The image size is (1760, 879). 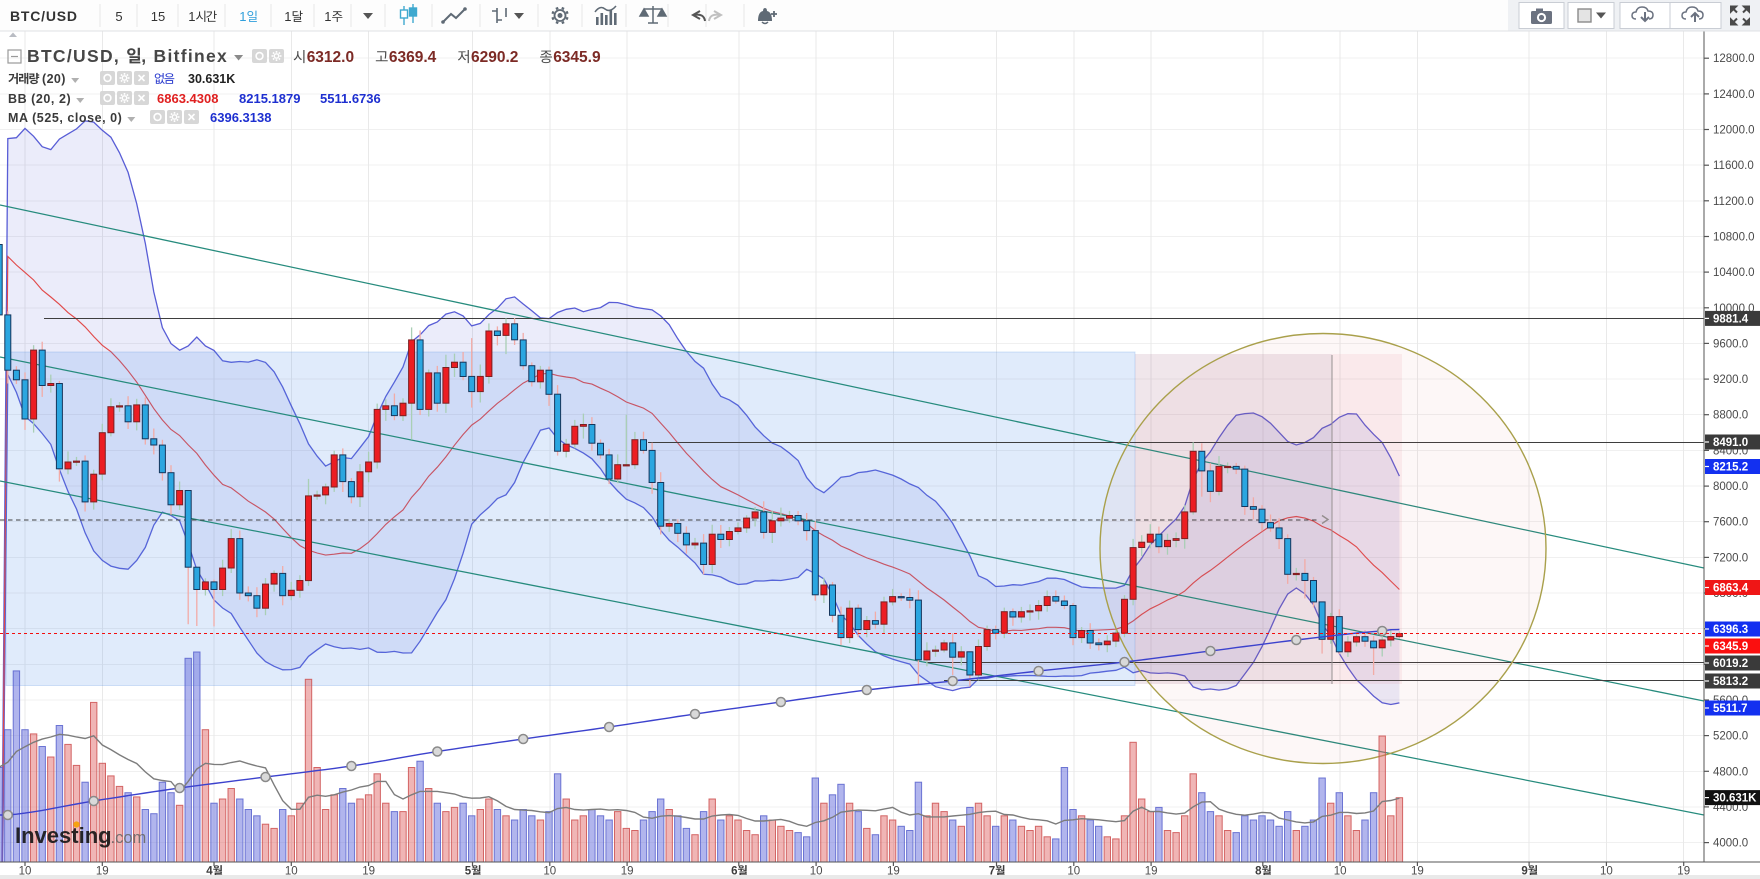 I want to click on svg-text: .com, so click(x=129, y=838).